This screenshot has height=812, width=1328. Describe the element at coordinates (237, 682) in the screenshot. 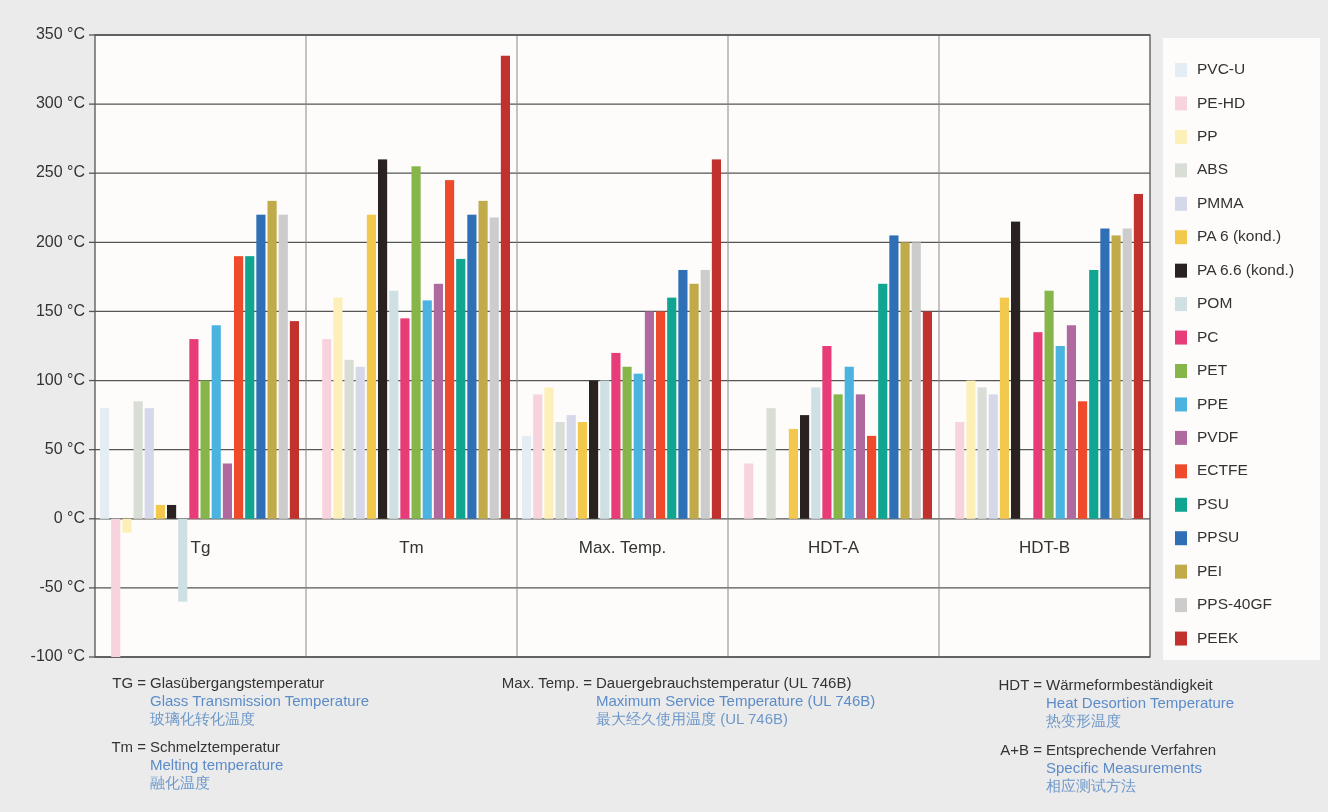

I see `text: Glasübergangstemperatur` at that location.